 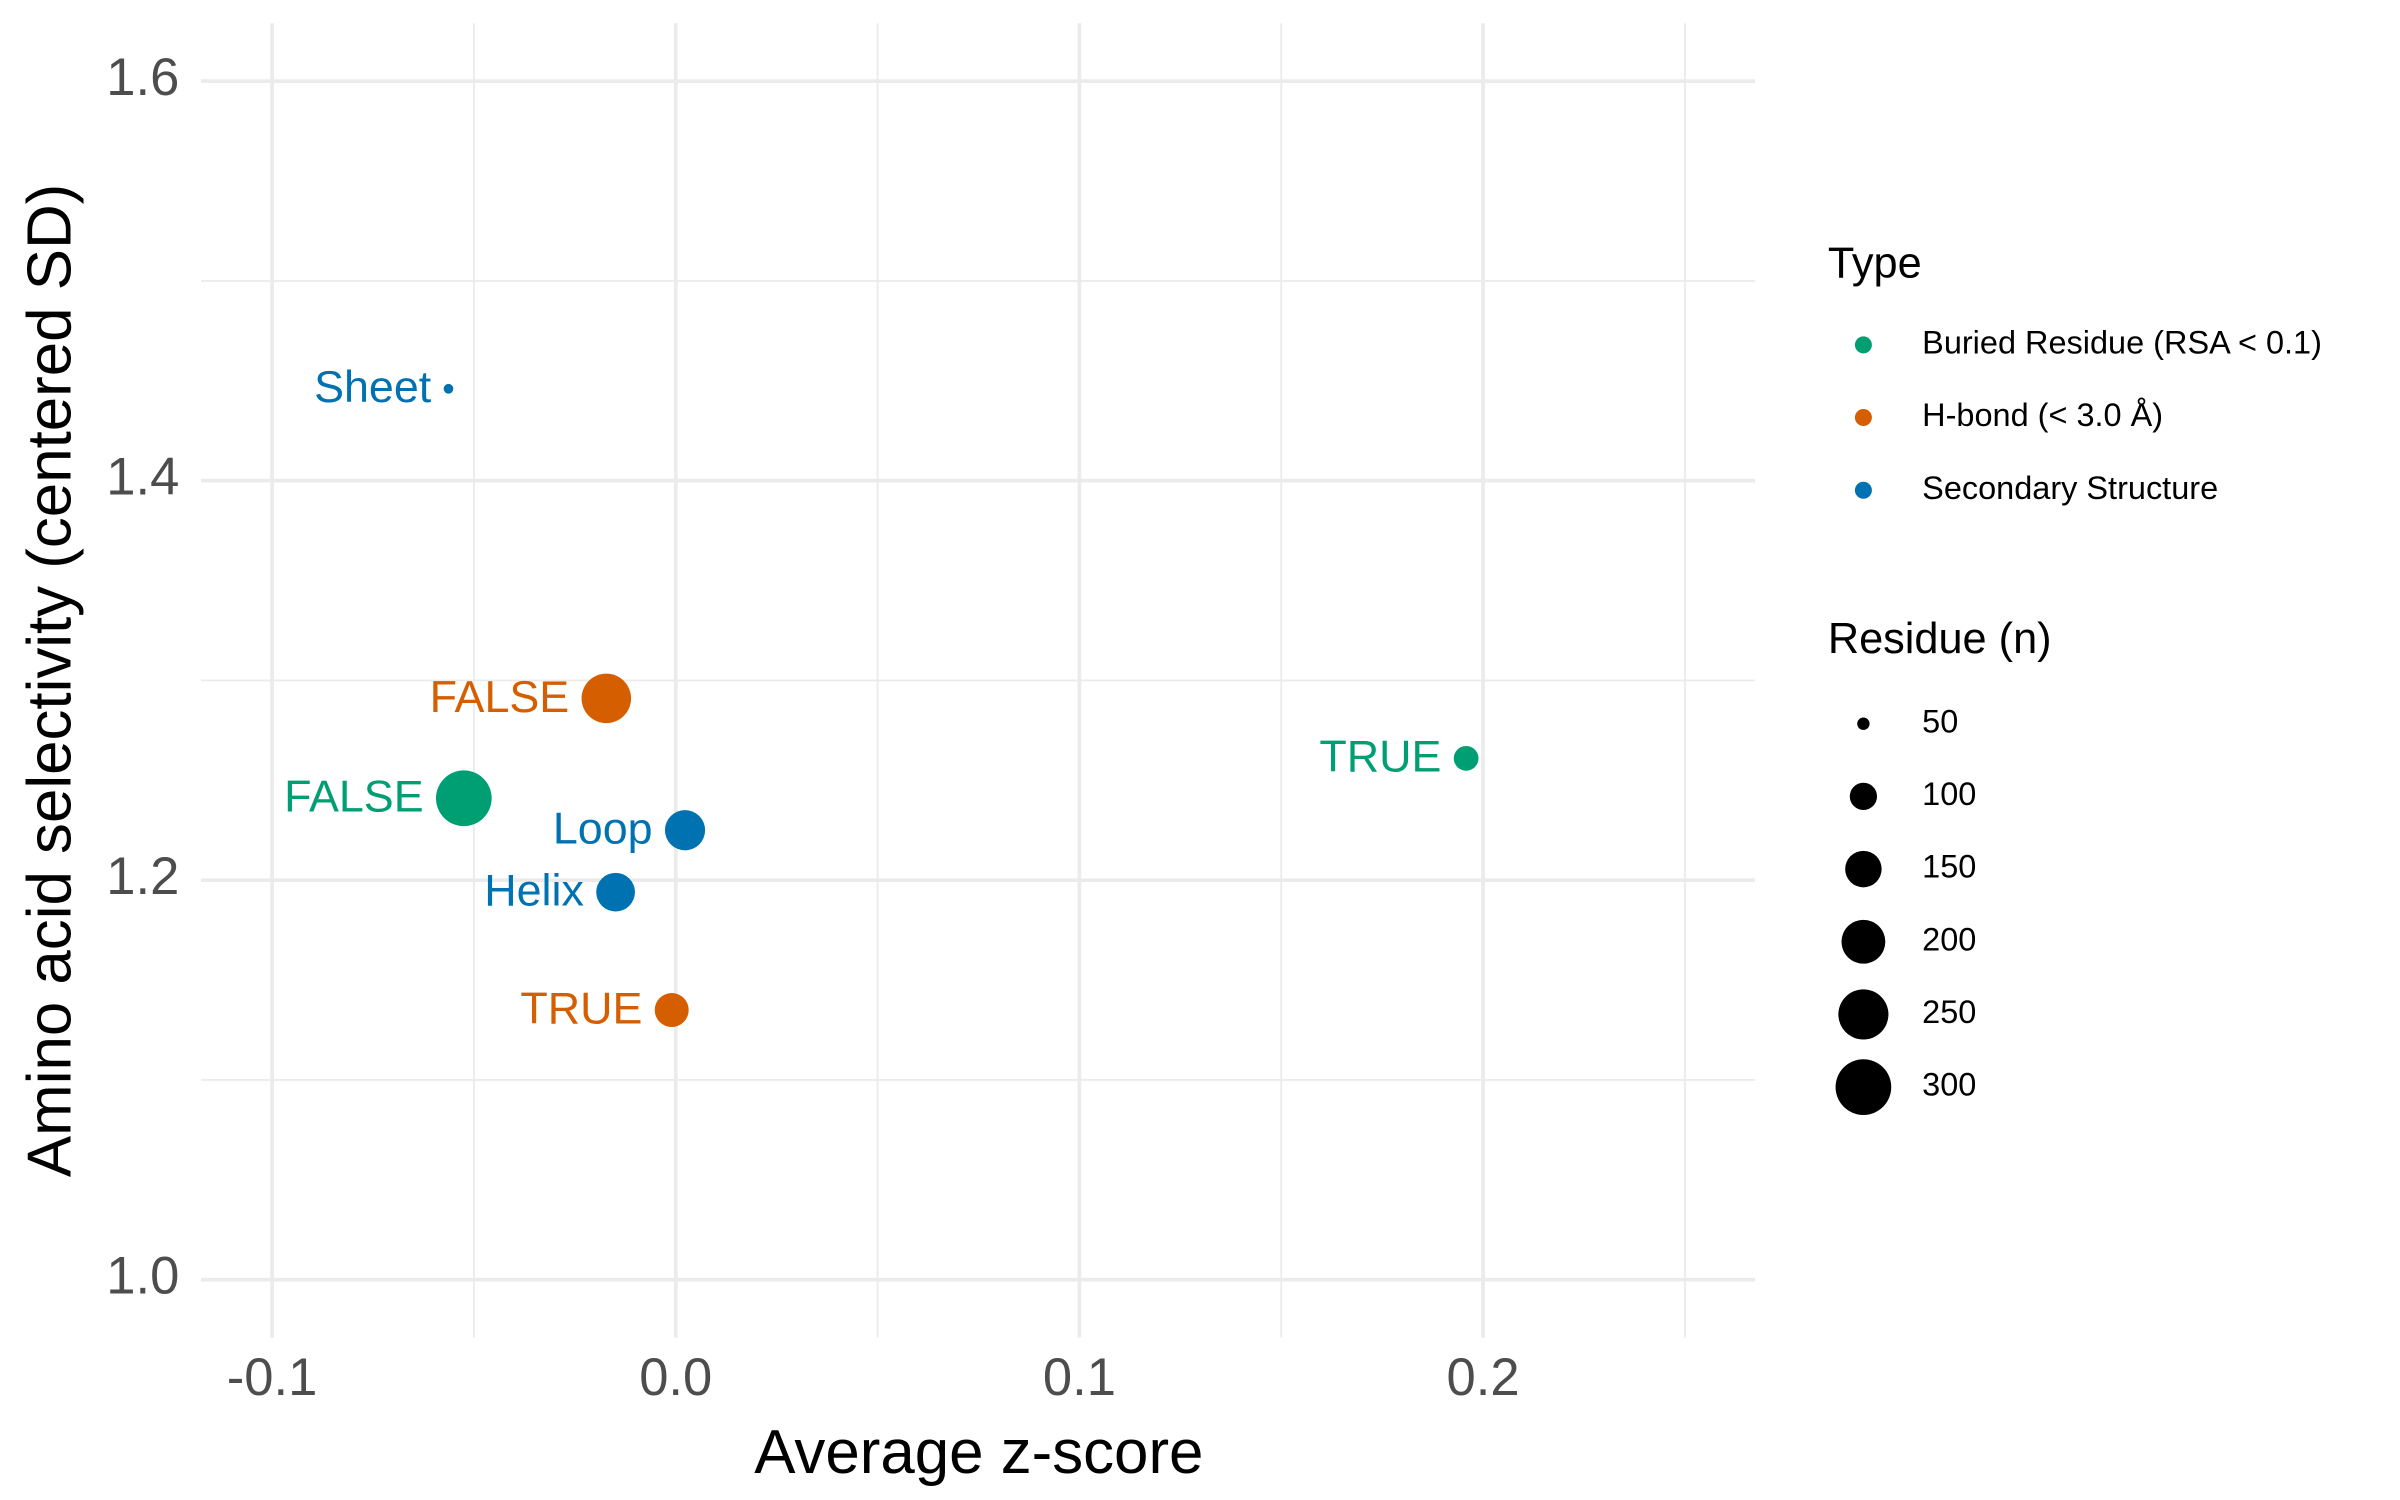 I want to click on size-legend-title: Residue (n), so click(x=1940, y=639).